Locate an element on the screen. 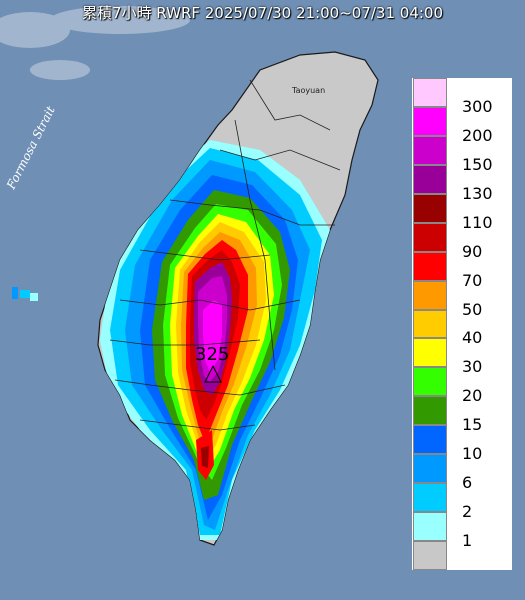 The image size is (525, 600). legend-label: 110 is located at coordinates (477, 222).